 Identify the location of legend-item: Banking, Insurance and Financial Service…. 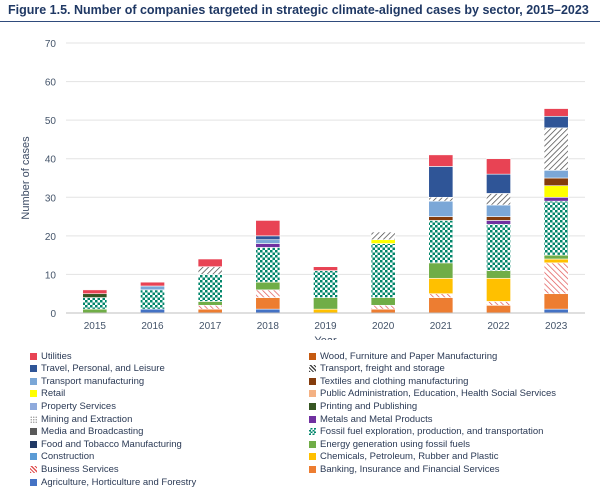
(404, 469).